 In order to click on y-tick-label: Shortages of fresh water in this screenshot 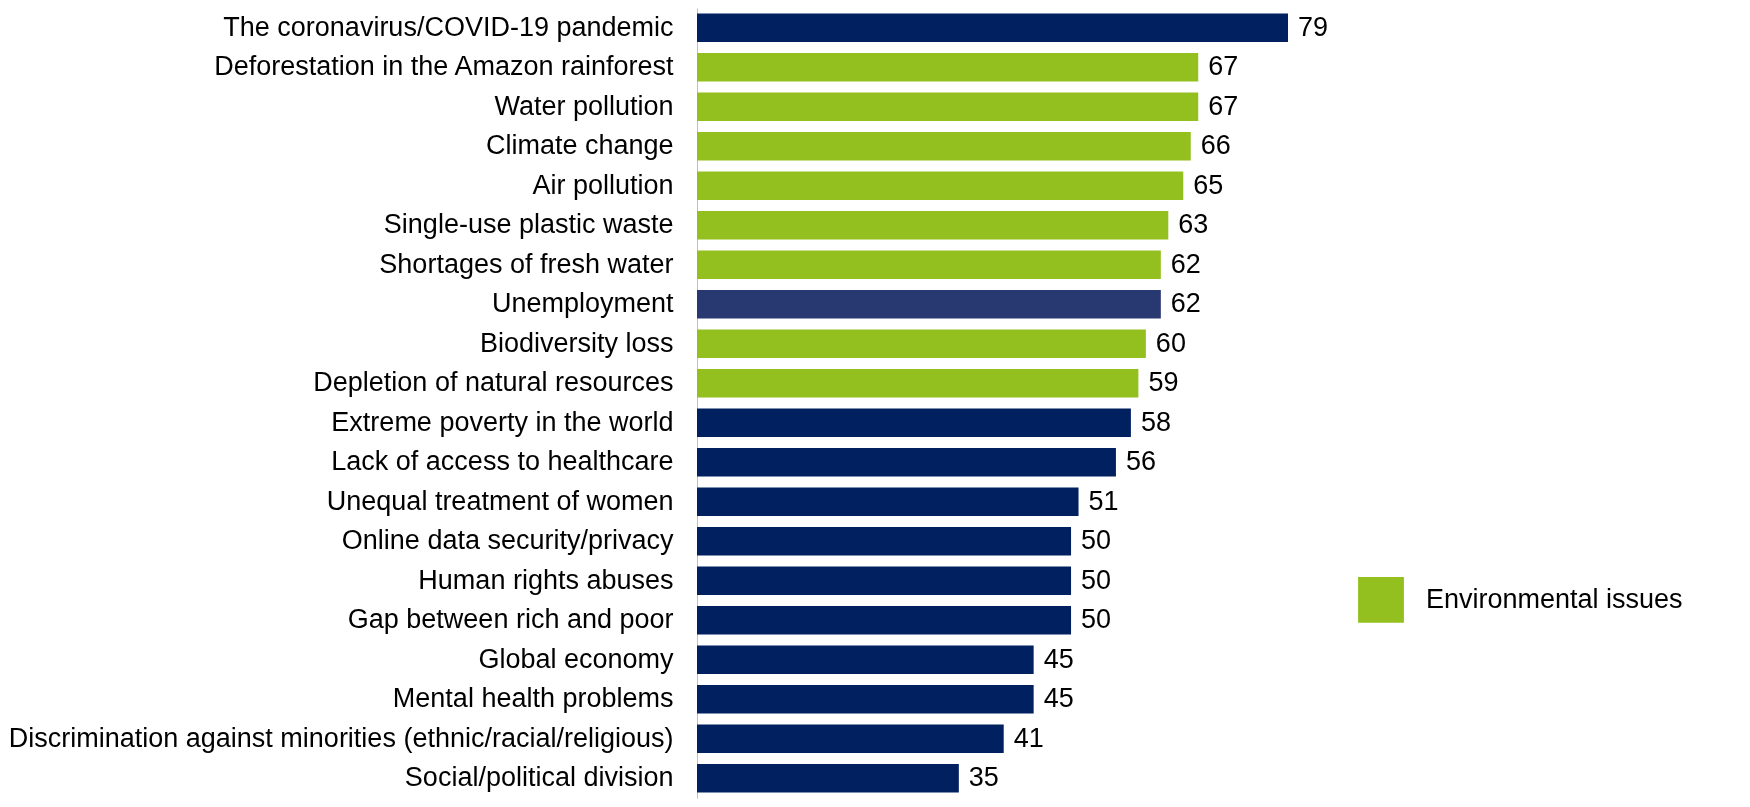, I will do `click(526, 263)`.